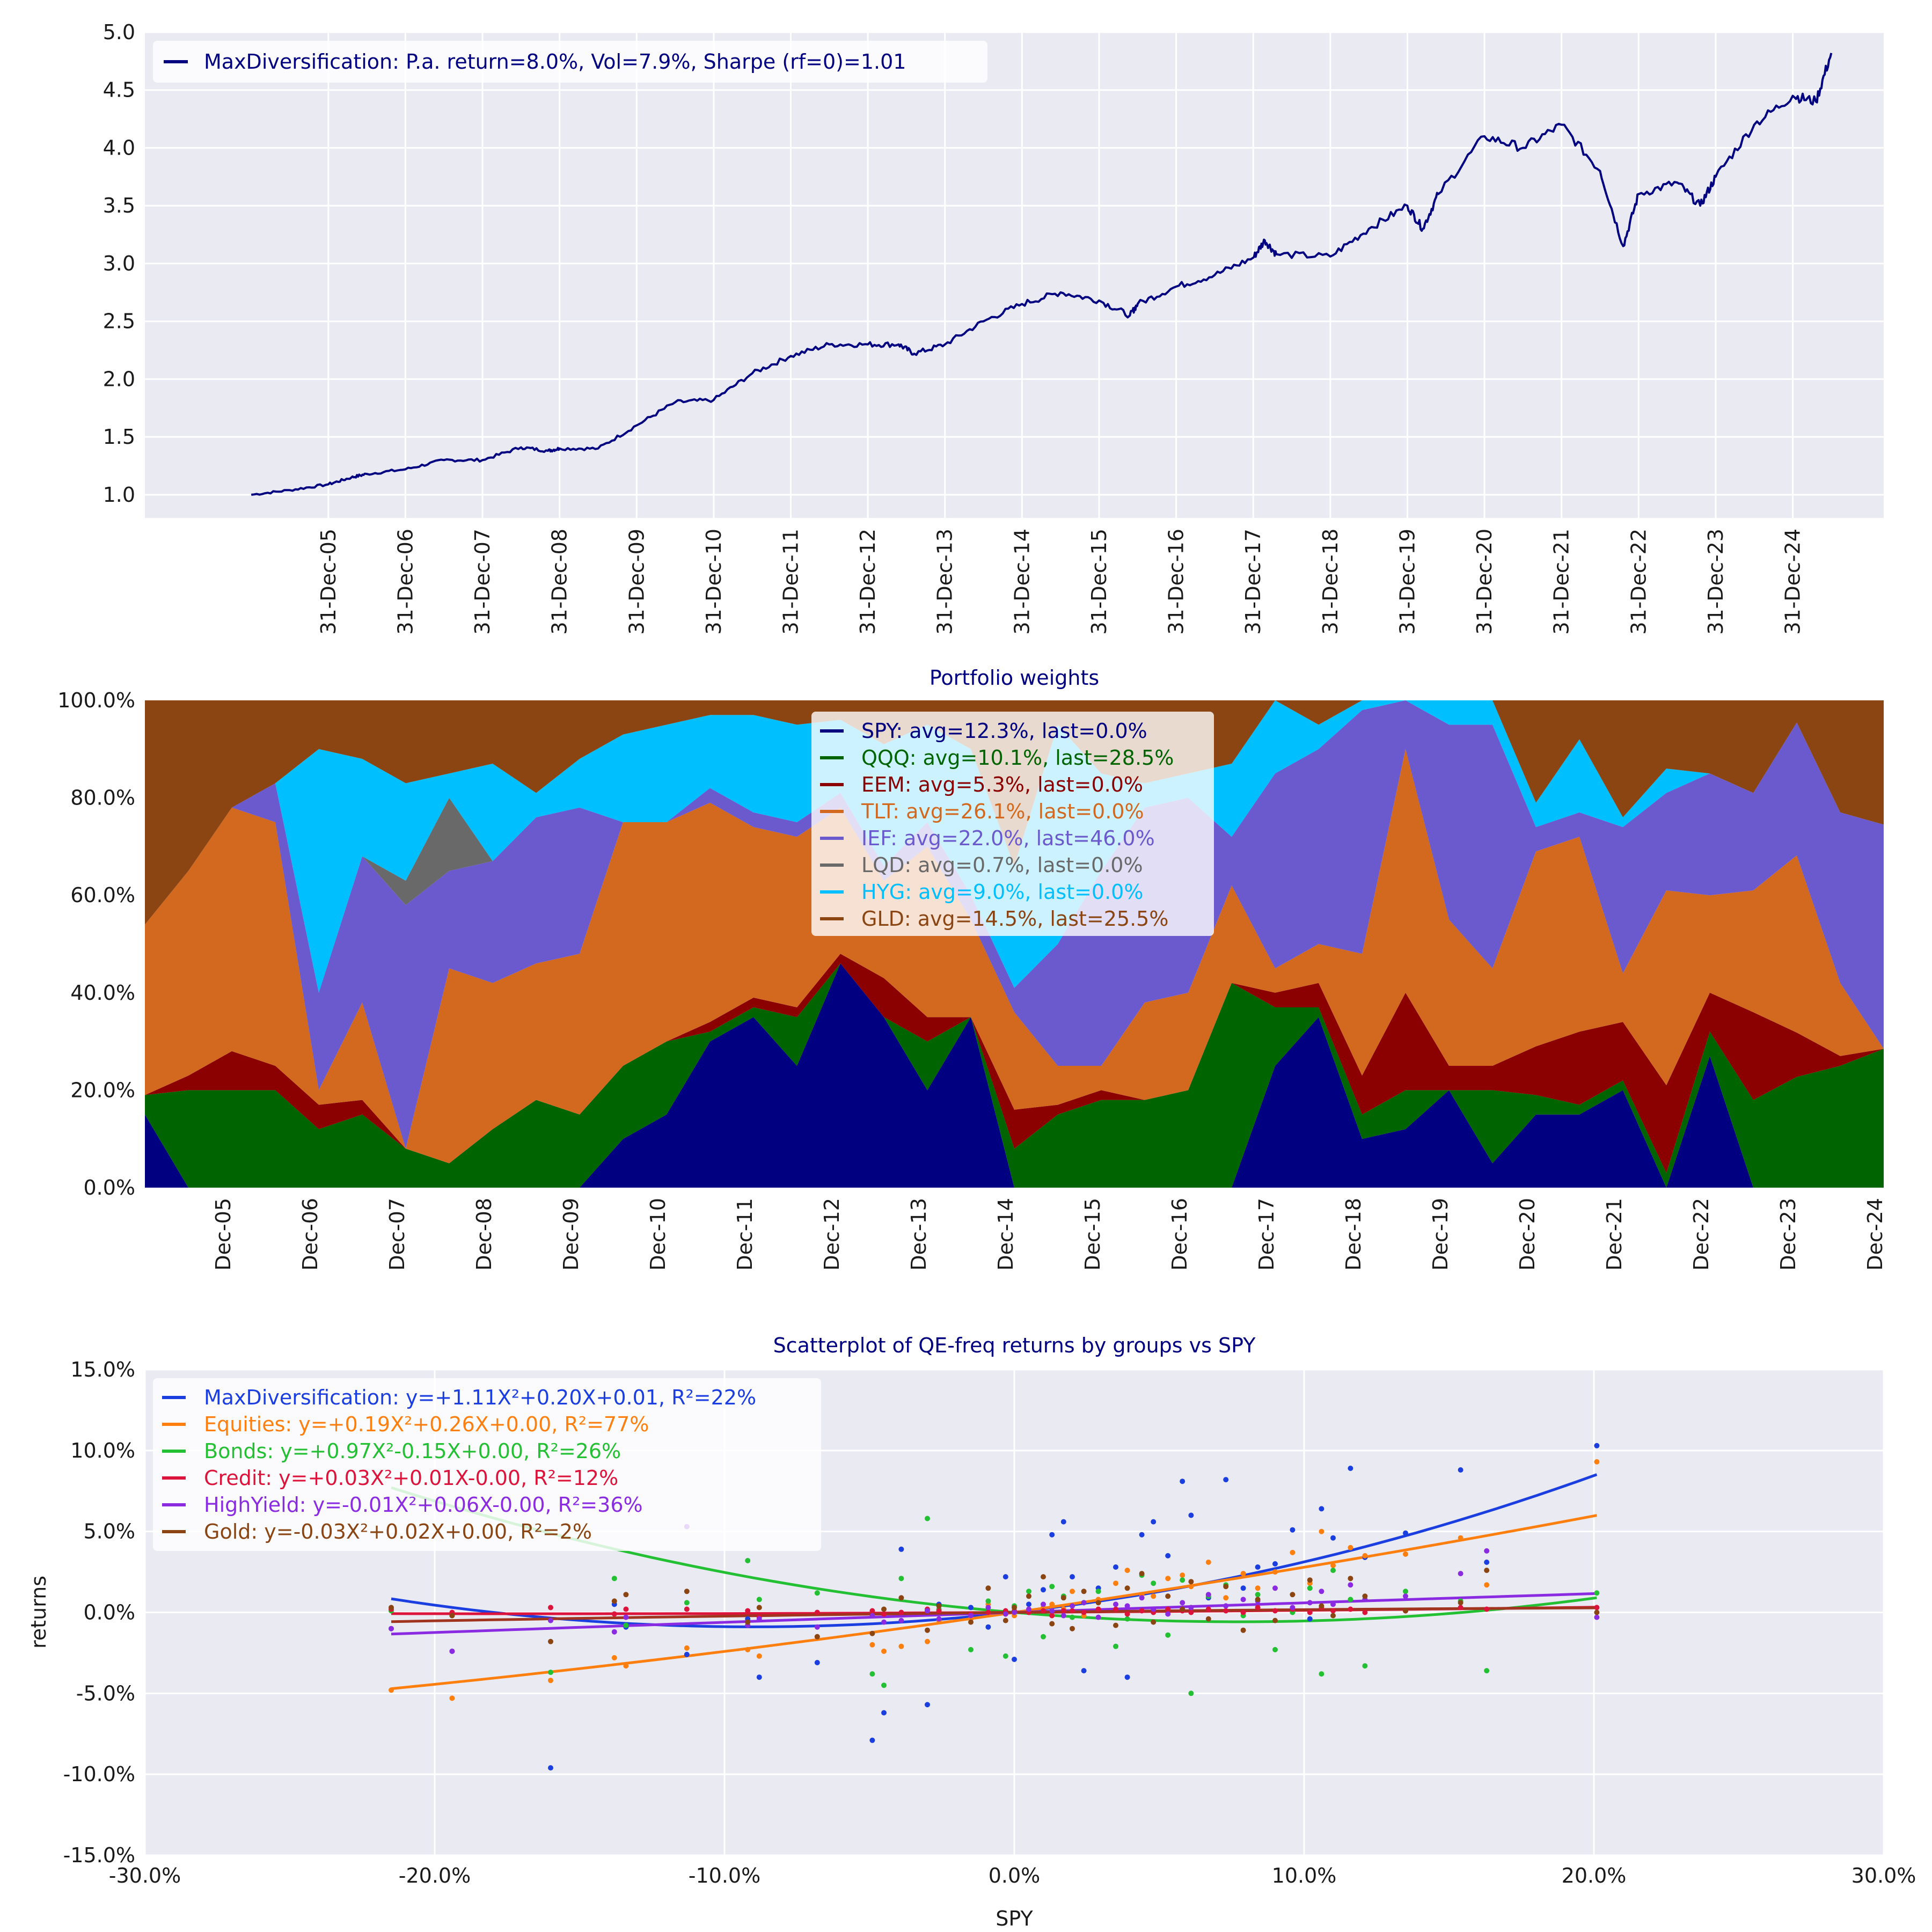 Image resolution: width=1932 pixels, height=1932 pixels. Describe the element at coordinates (1092, 1234) in the screenshot. I see `weights-x-tick-label: Dec-15` at that location.